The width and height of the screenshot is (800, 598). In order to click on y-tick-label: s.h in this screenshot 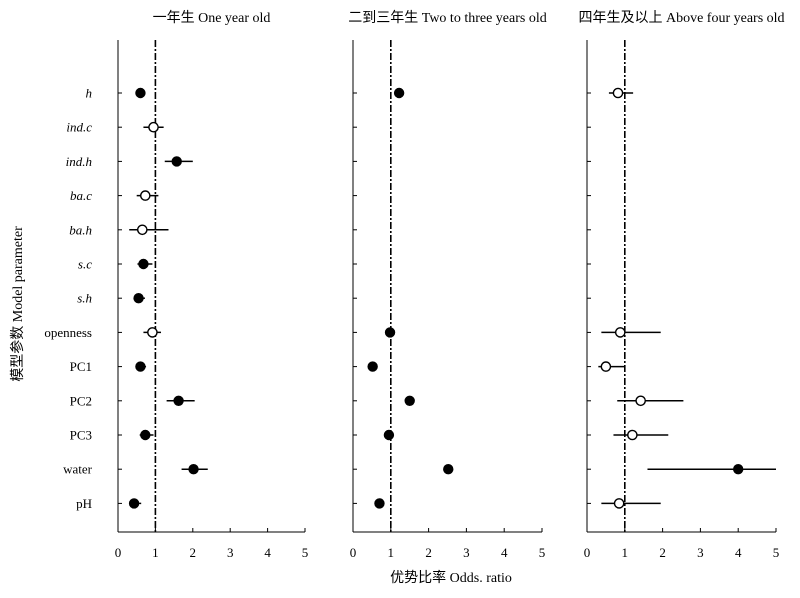, I will do `click(84, 298)`.